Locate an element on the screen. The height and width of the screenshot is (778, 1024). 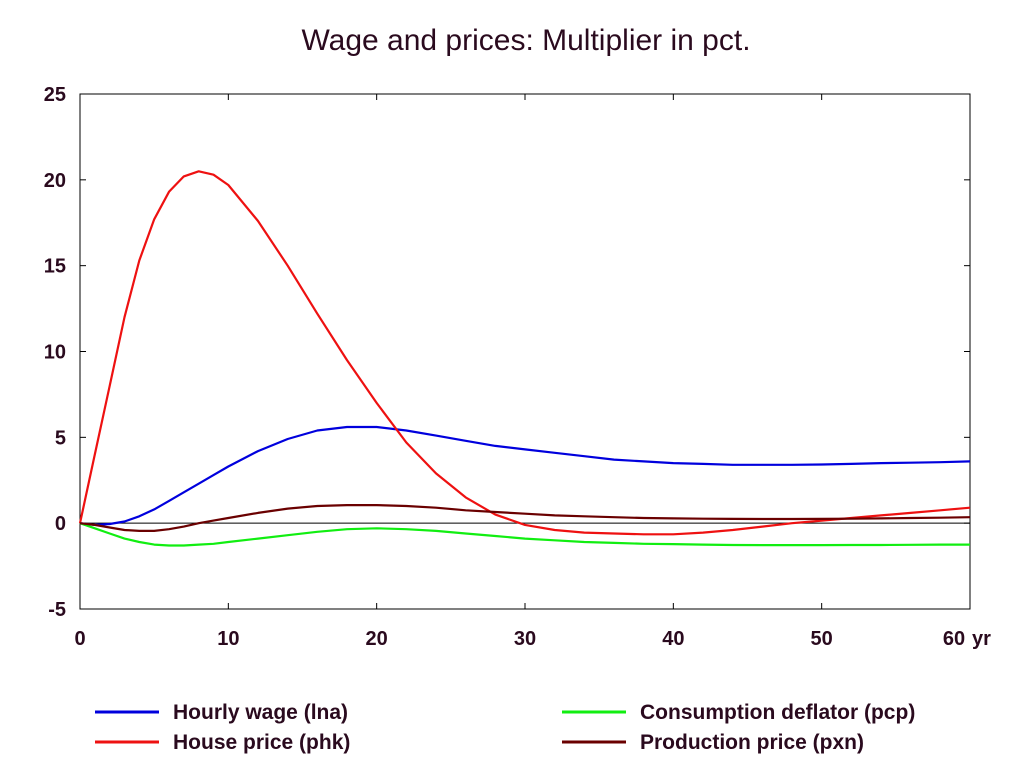
y-tick-label: 10 is located at coordinates (55, 353).